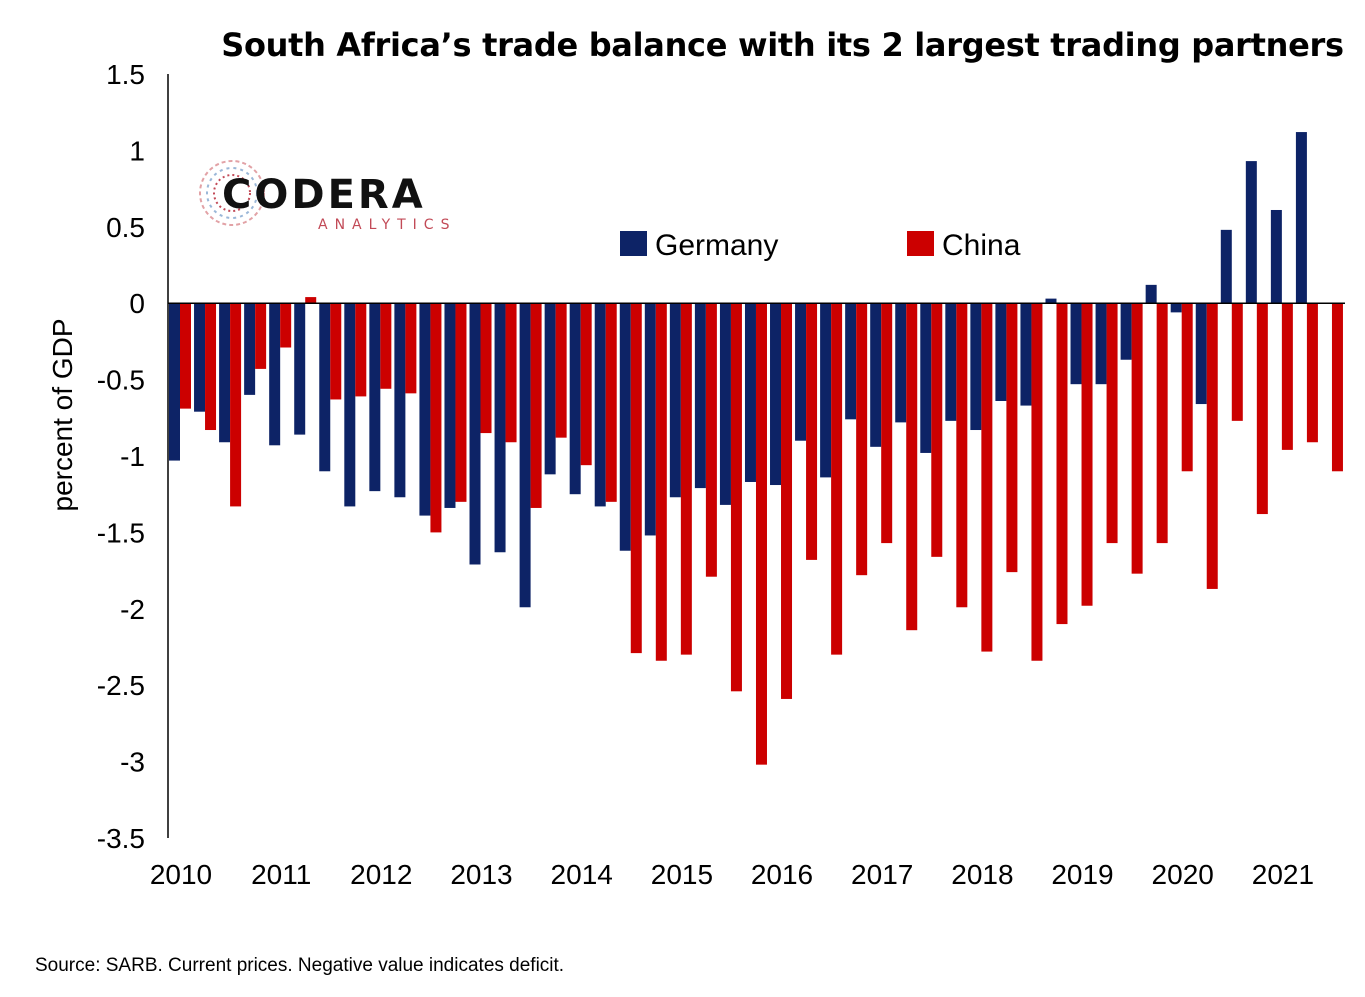 Image resolution: width=1365 pixels, height=997 pixels. What do you see at coordinates (200, 357) in the screenshot?
I see `bar-germany-2010Q2` at bounding box center [200, 357].